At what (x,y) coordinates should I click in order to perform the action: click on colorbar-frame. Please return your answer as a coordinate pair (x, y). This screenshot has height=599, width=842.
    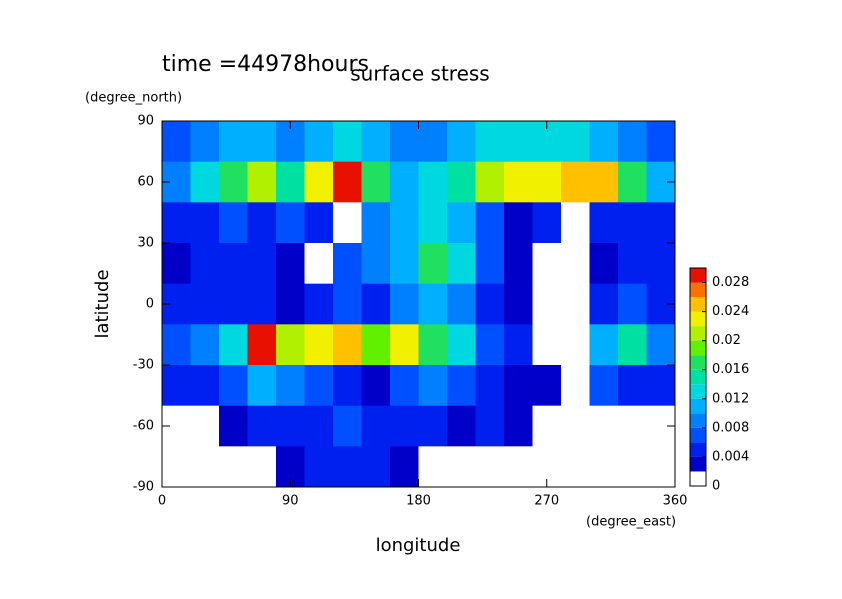
    Looking at the image, I should click on (698, 377).